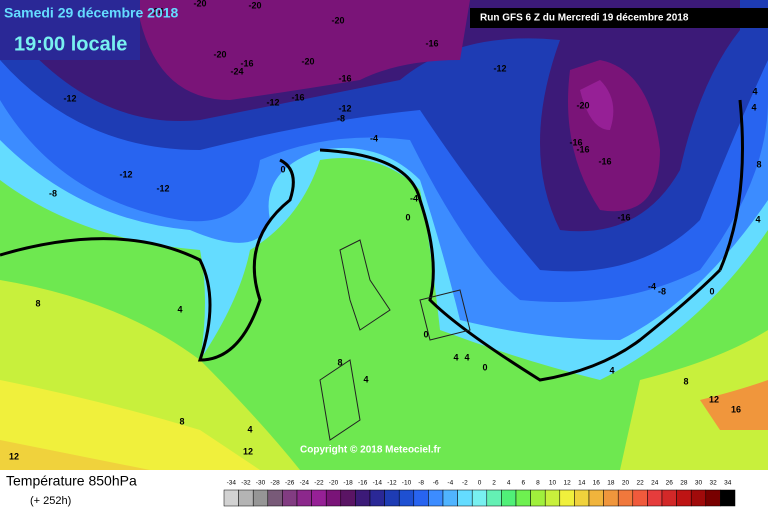 The width and height of the screenshot is (768, 512). I want to click on legend-label: 0, so click(480, 483).